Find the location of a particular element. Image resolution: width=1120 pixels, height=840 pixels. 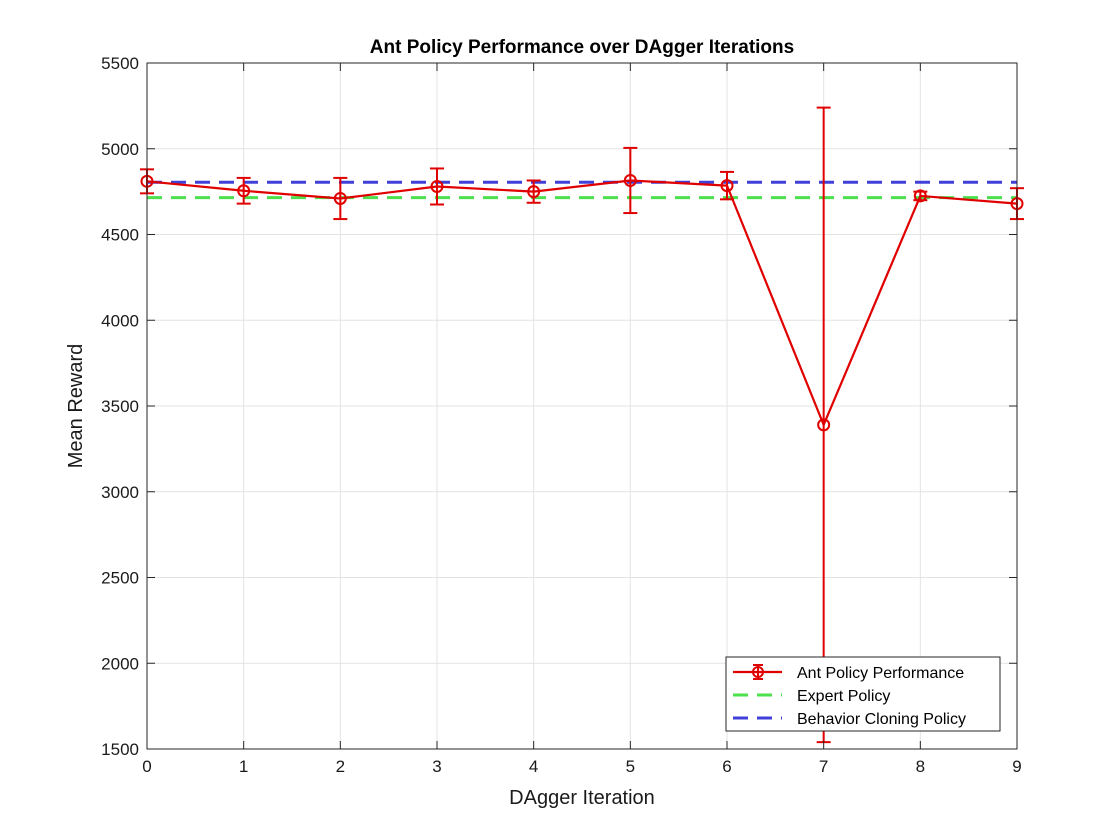

y-tick-label: 4000 is located at coordinates (120, 320).